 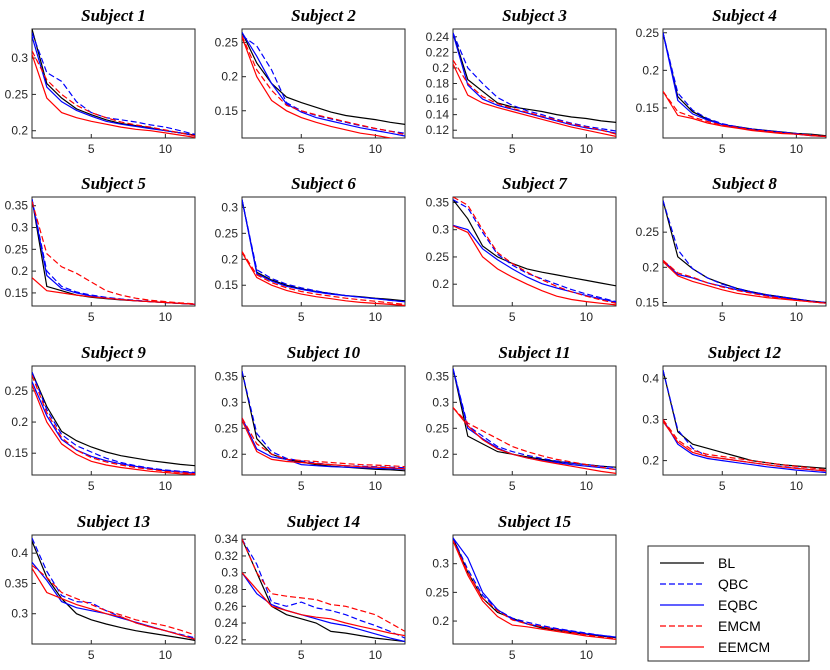 What do you see at coordinates (438, 37) in the screenshot?
I see `y-tick-label: 0.24` at bounding box center [438, 37].